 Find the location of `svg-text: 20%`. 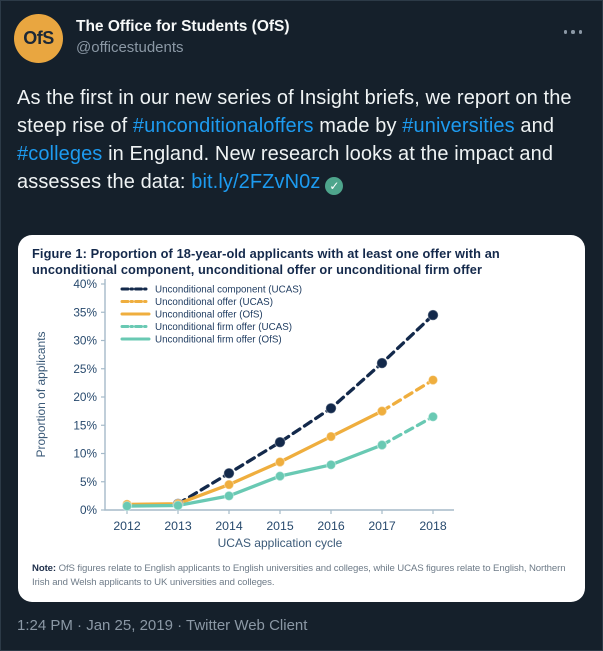

svg-text: 20% is located at coordinates (85, 397).